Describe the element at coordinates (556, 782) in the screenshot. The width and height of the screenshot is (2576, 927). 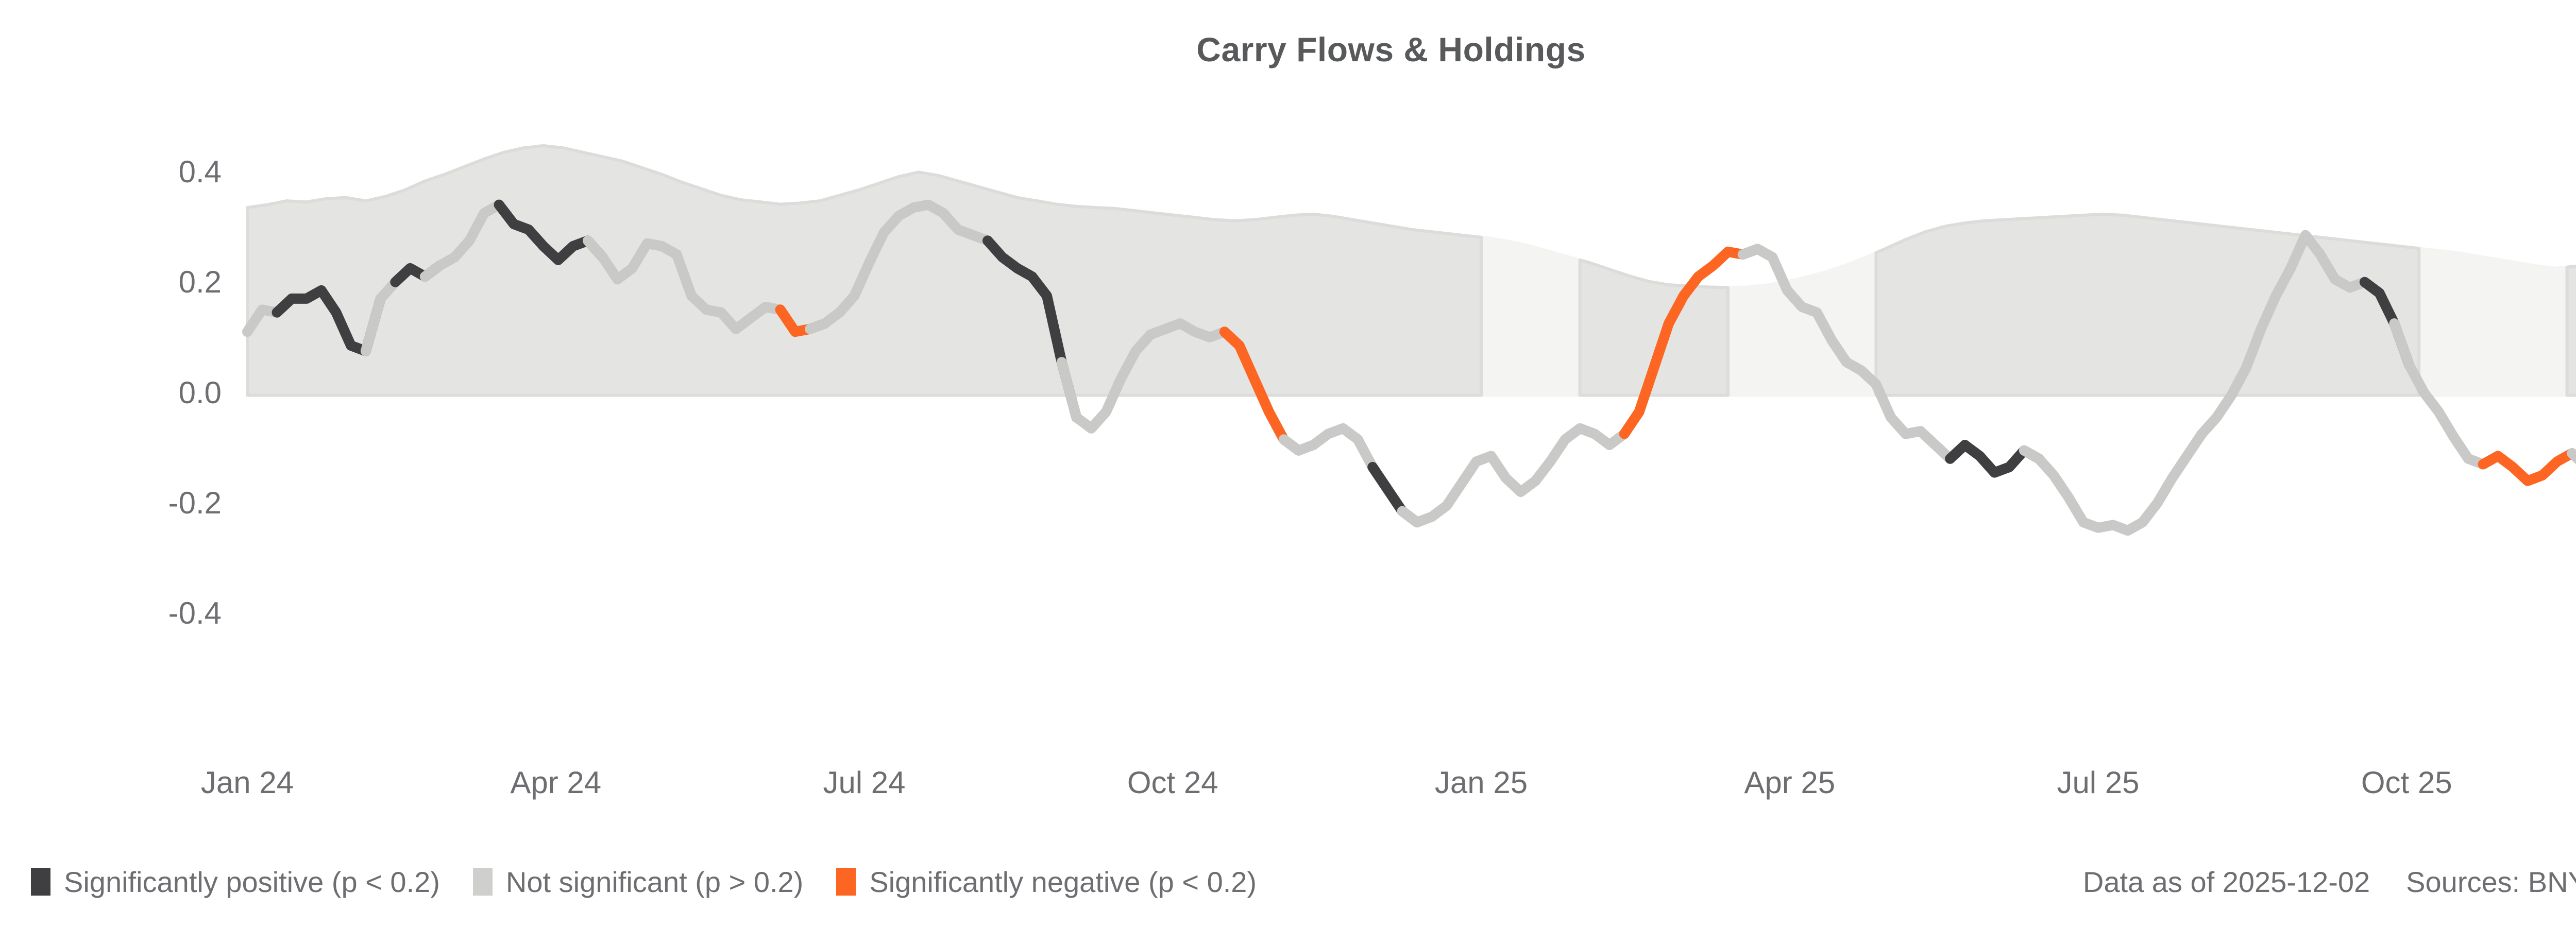
I see `x-axis-tick-label: Apr 24` at that location.